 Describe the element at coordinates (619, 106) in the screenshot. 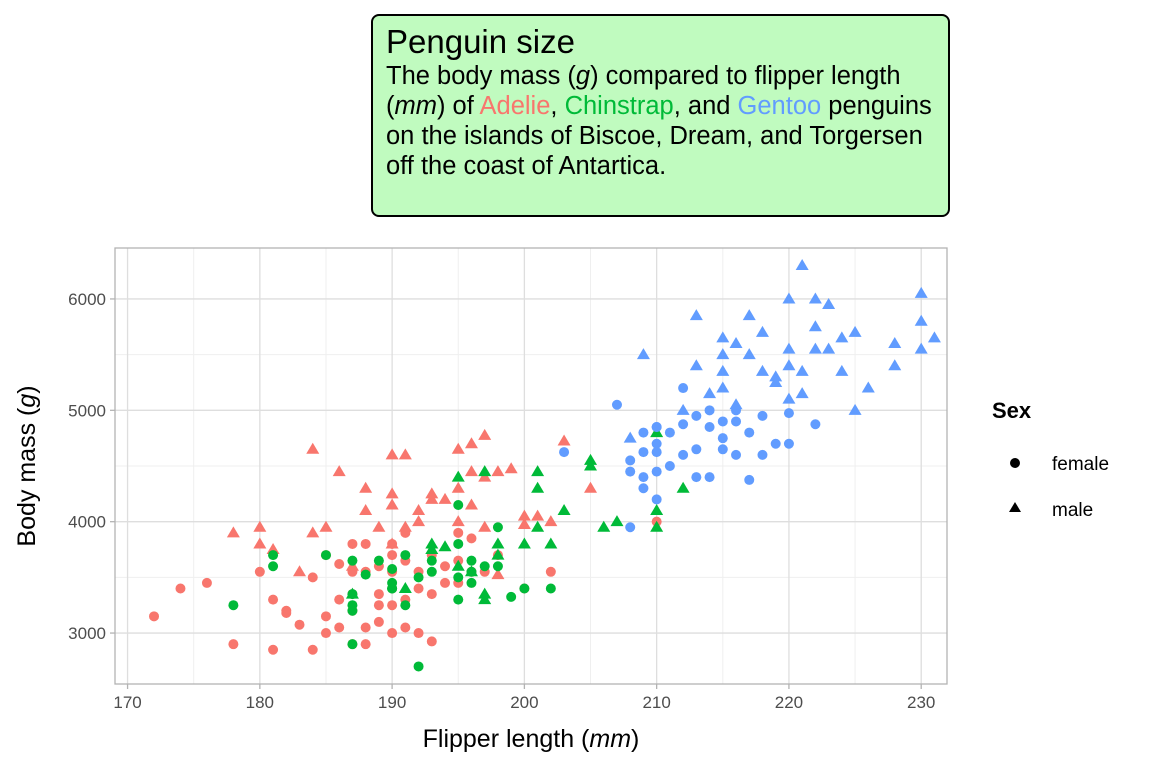

I see `subtitle-chinstrap: Chinstrap` at that location.